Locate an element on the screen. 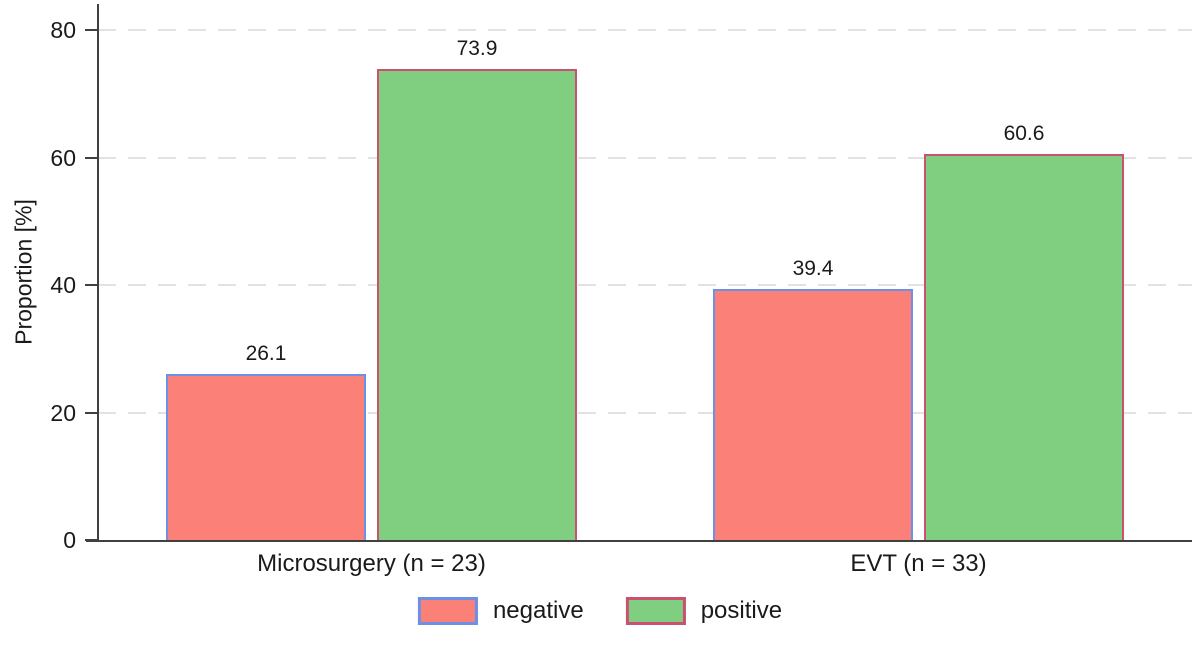  legend-item-positive: positive is located at coordinates (704, 611).